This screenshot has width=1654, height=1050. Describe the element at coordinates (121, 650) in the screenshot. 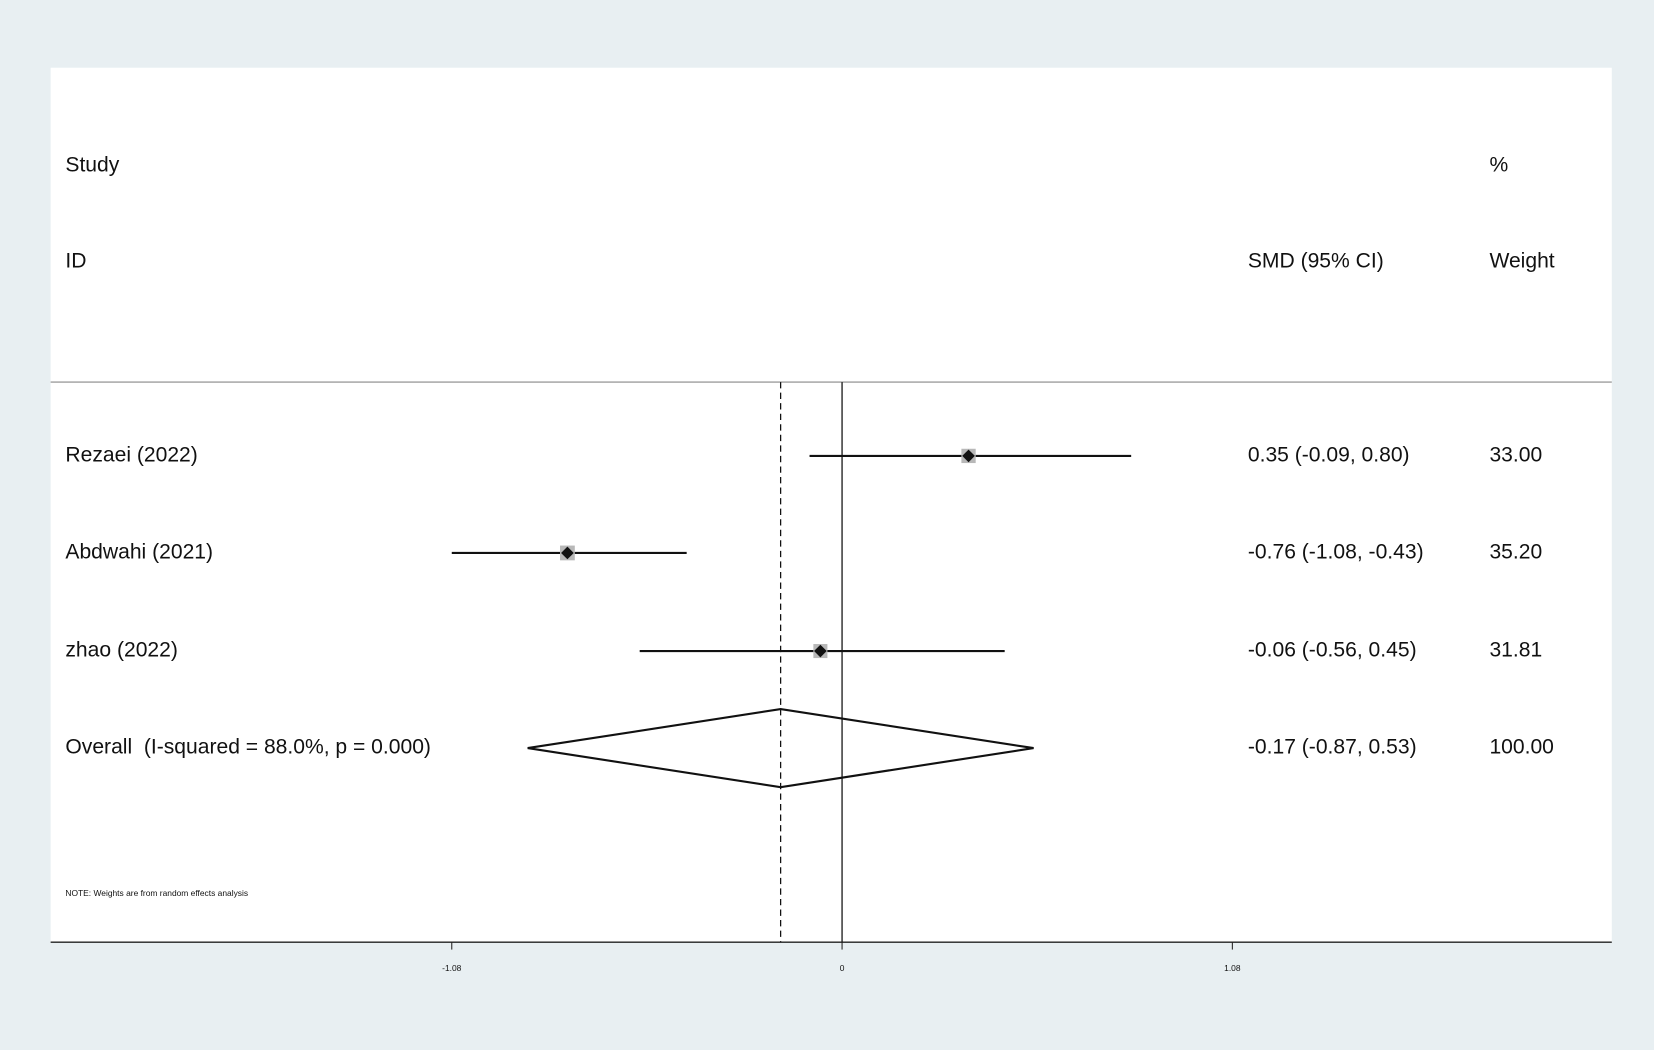

I see `study-label: zhao (2022)` at that location.